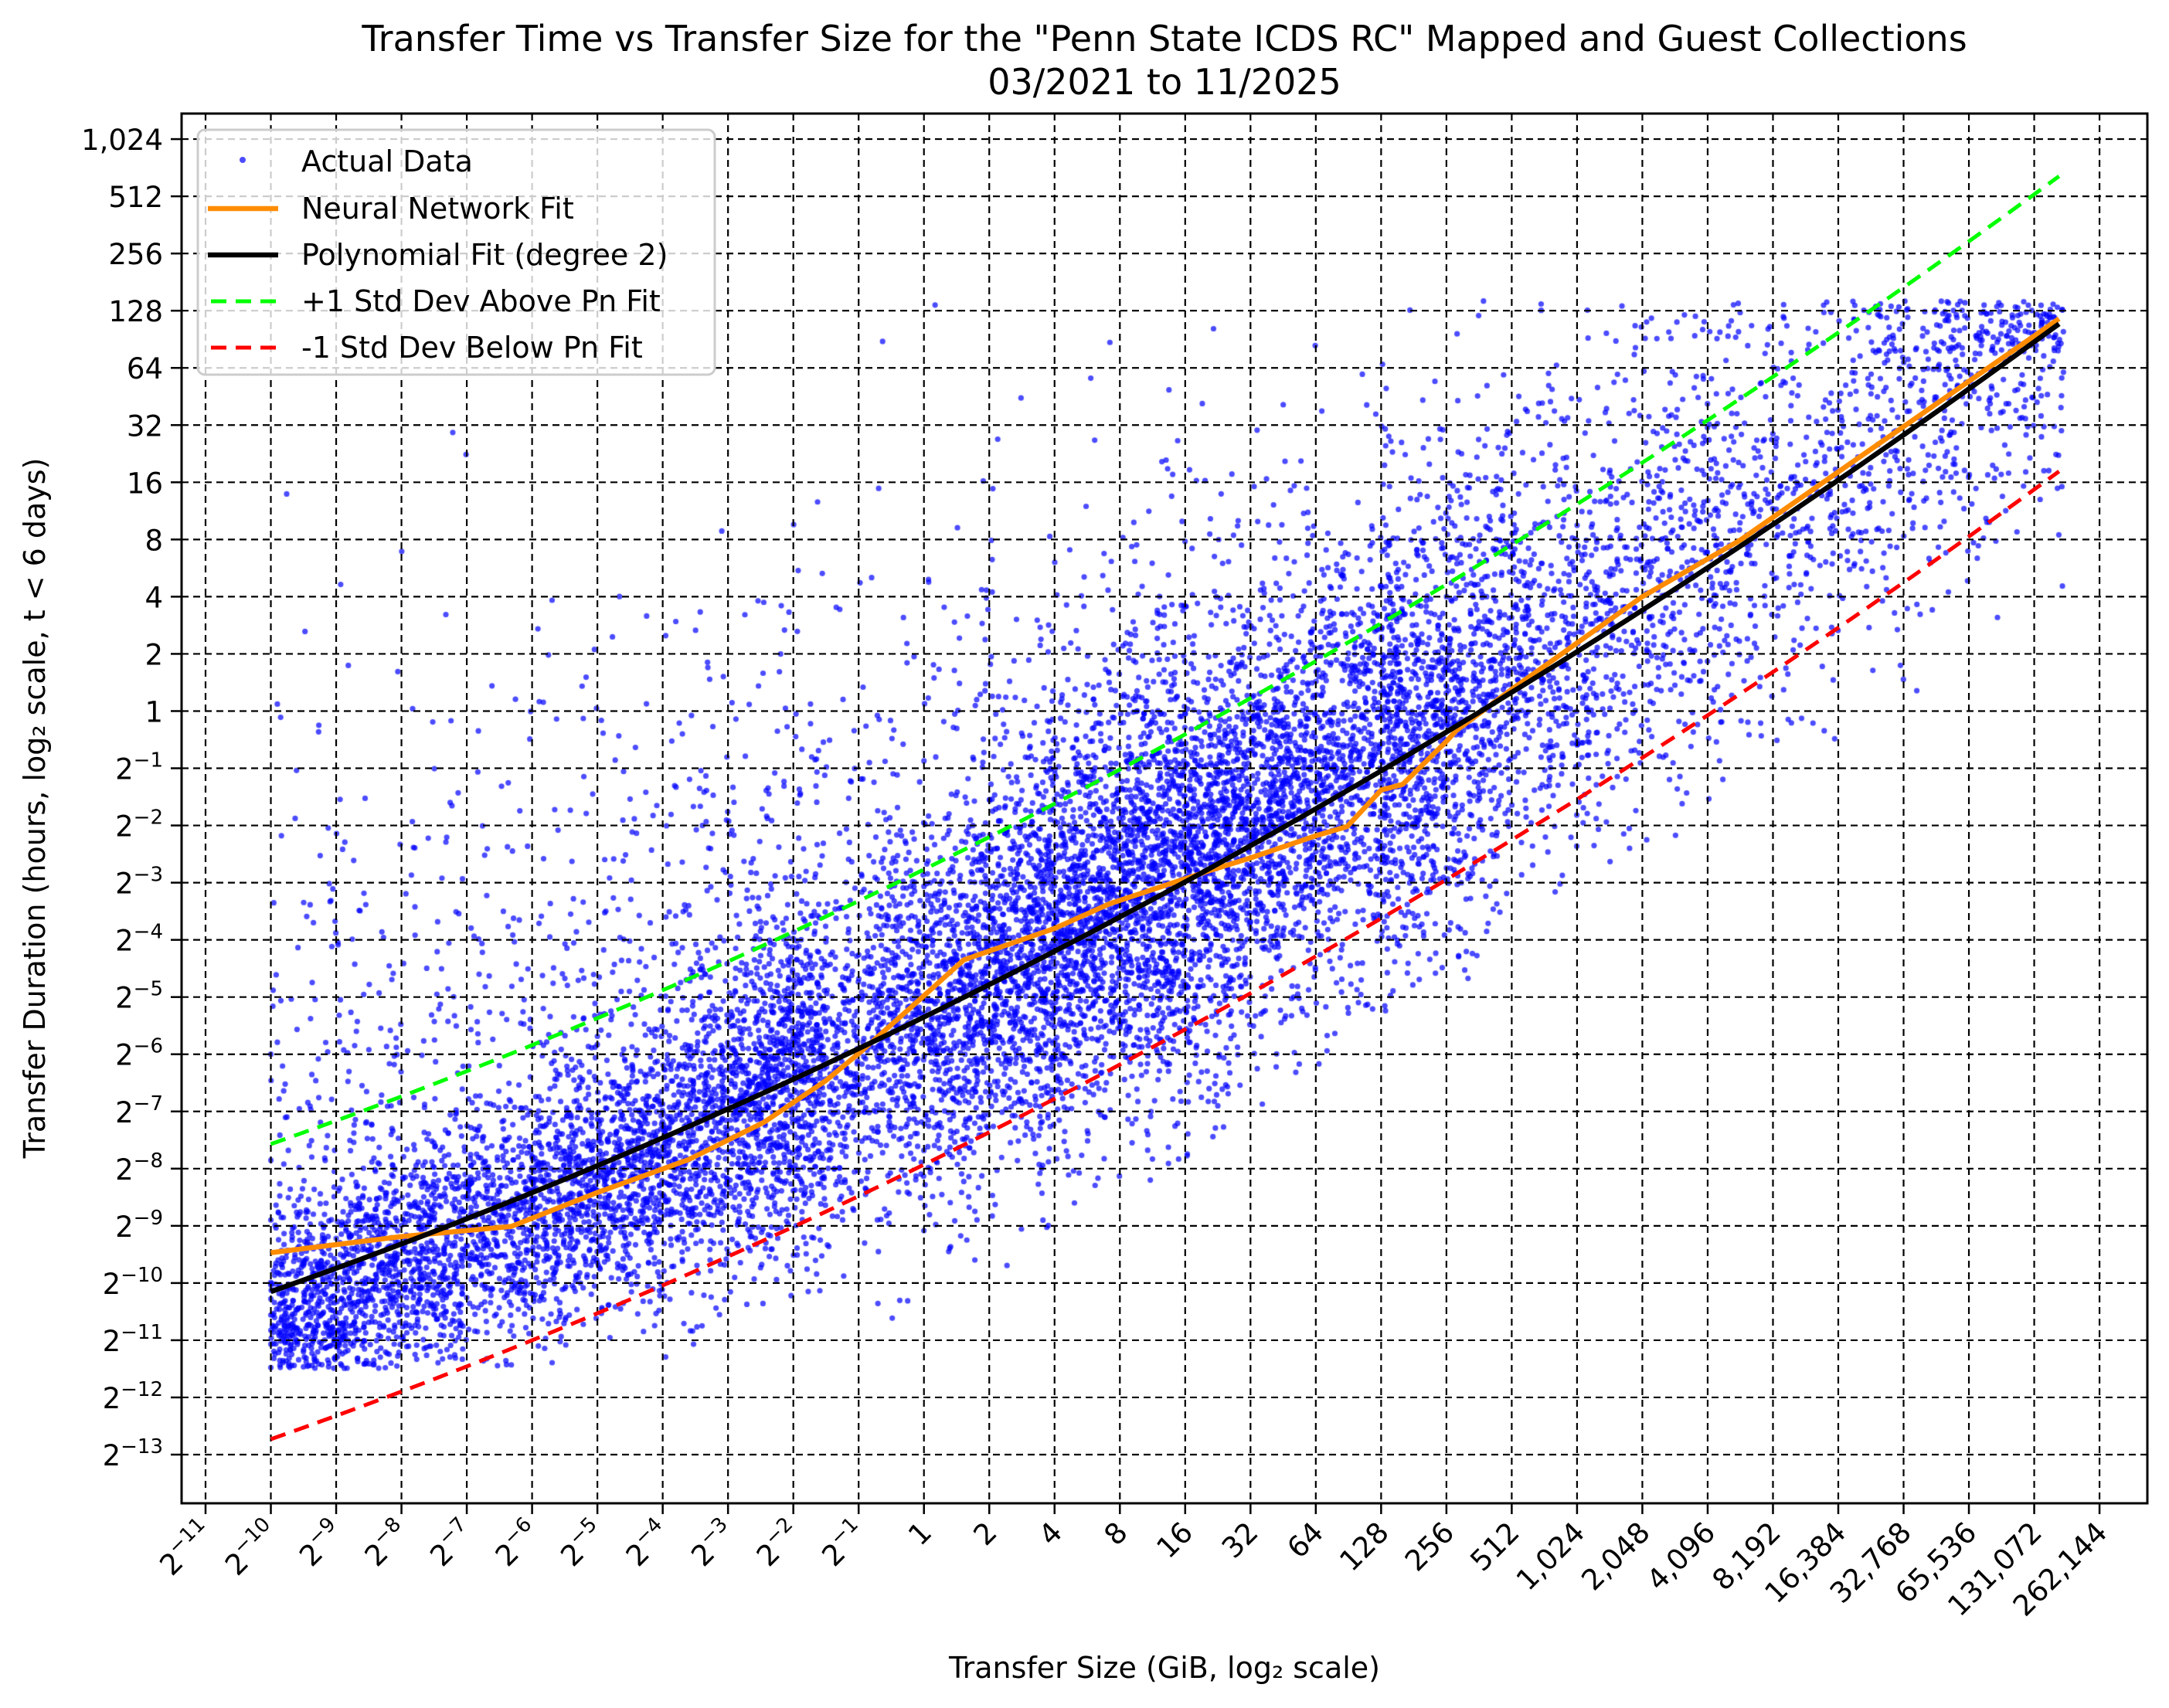 This screenshot has height=1708, width=2169. What do you see at coordinates (1615, 1557) in the screenshot?
I see `tick-label: 2,048` at bounding box center [1615, 1557].